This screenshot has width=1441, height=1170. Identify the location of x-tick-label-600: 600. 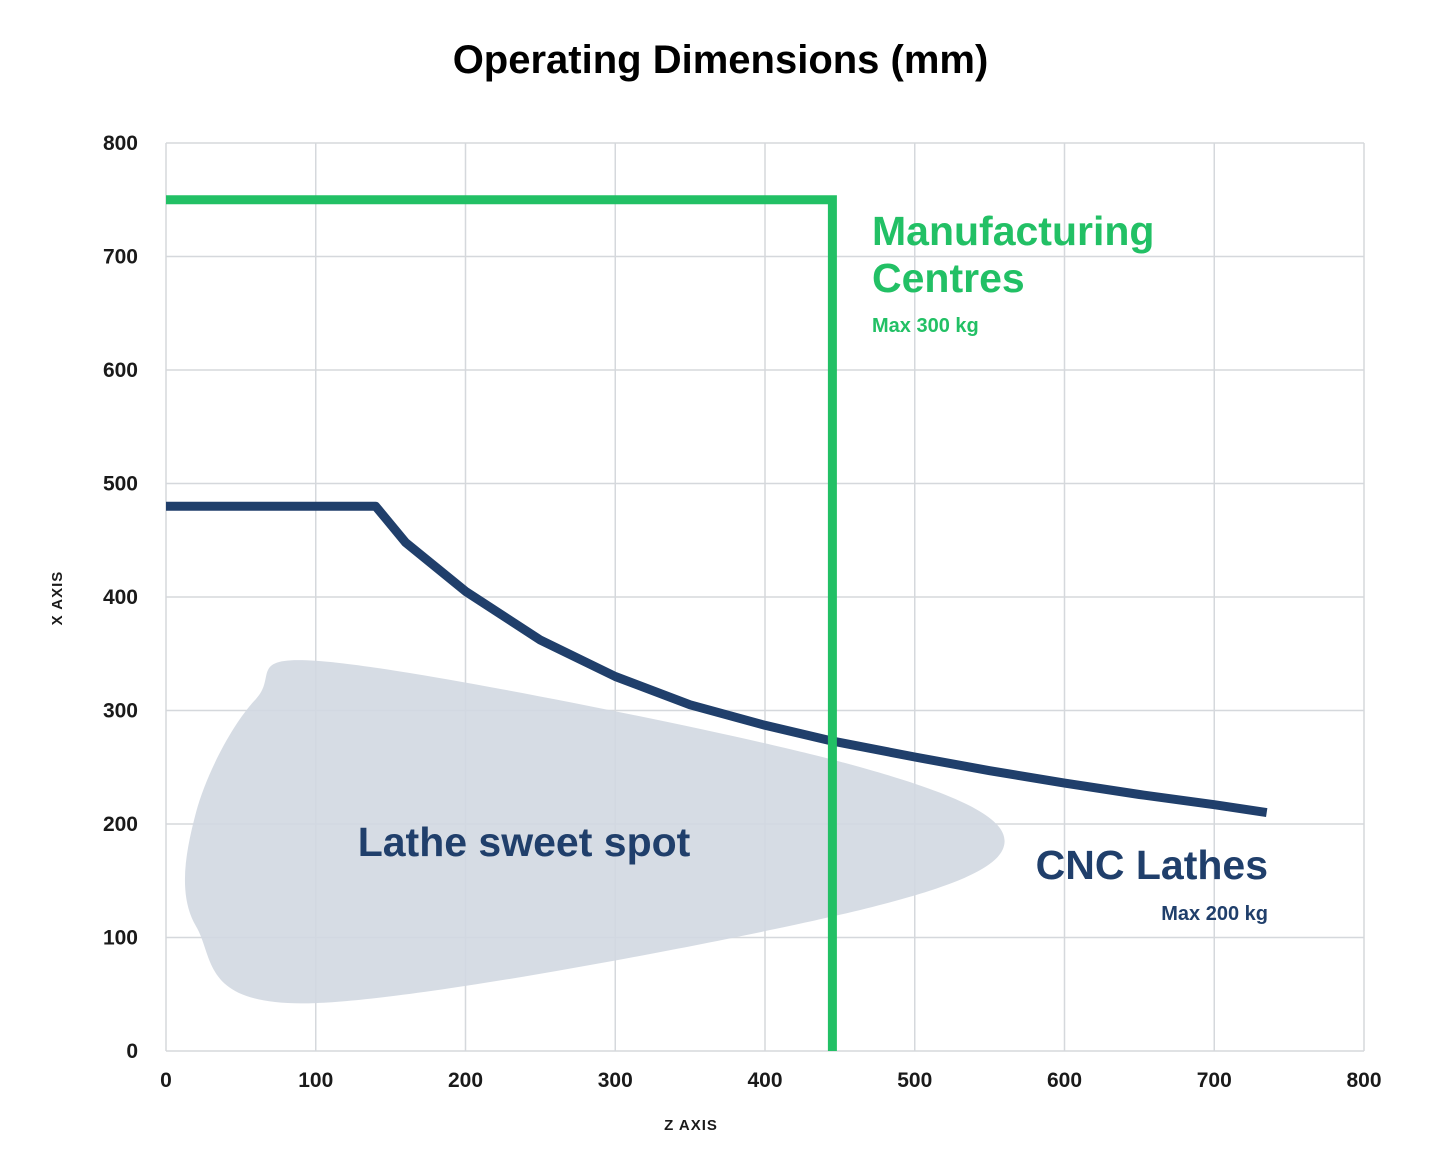
(1064, 1080).